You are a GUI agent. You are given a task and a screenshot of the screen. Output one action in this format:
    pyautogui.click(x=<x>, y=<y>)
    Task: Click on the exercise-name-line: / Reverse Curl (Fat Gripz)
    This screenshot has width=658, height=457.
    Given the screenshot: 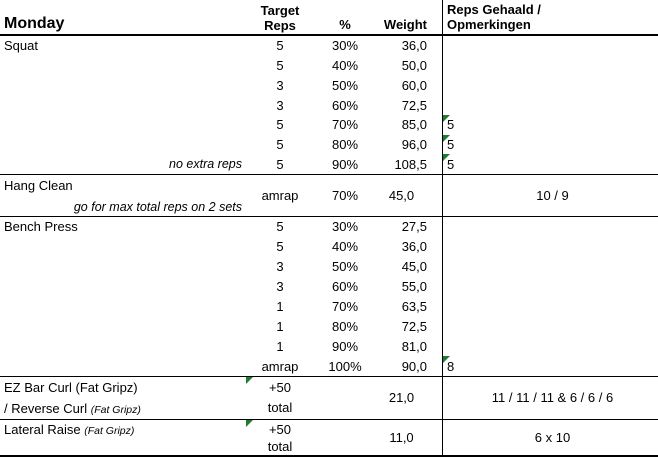 What is the action you would take?
    pyautogui.click(x=124, y=409)
    